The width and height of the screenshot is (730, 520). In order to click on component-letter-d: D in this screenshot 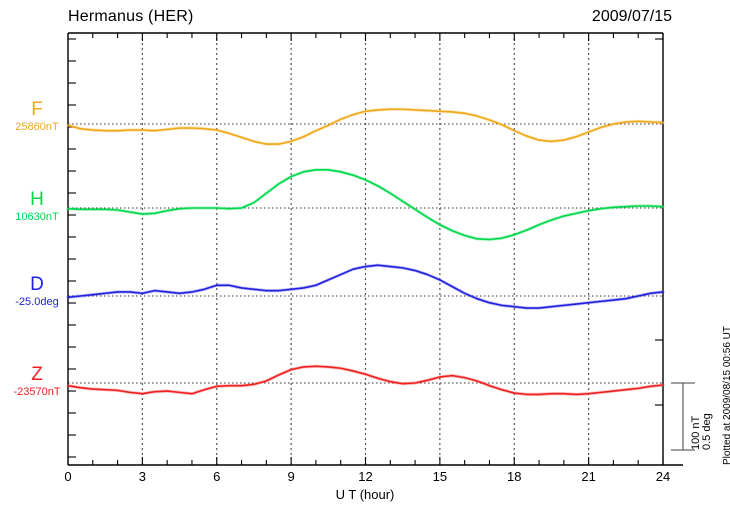, I will do `click(37, 284)`.